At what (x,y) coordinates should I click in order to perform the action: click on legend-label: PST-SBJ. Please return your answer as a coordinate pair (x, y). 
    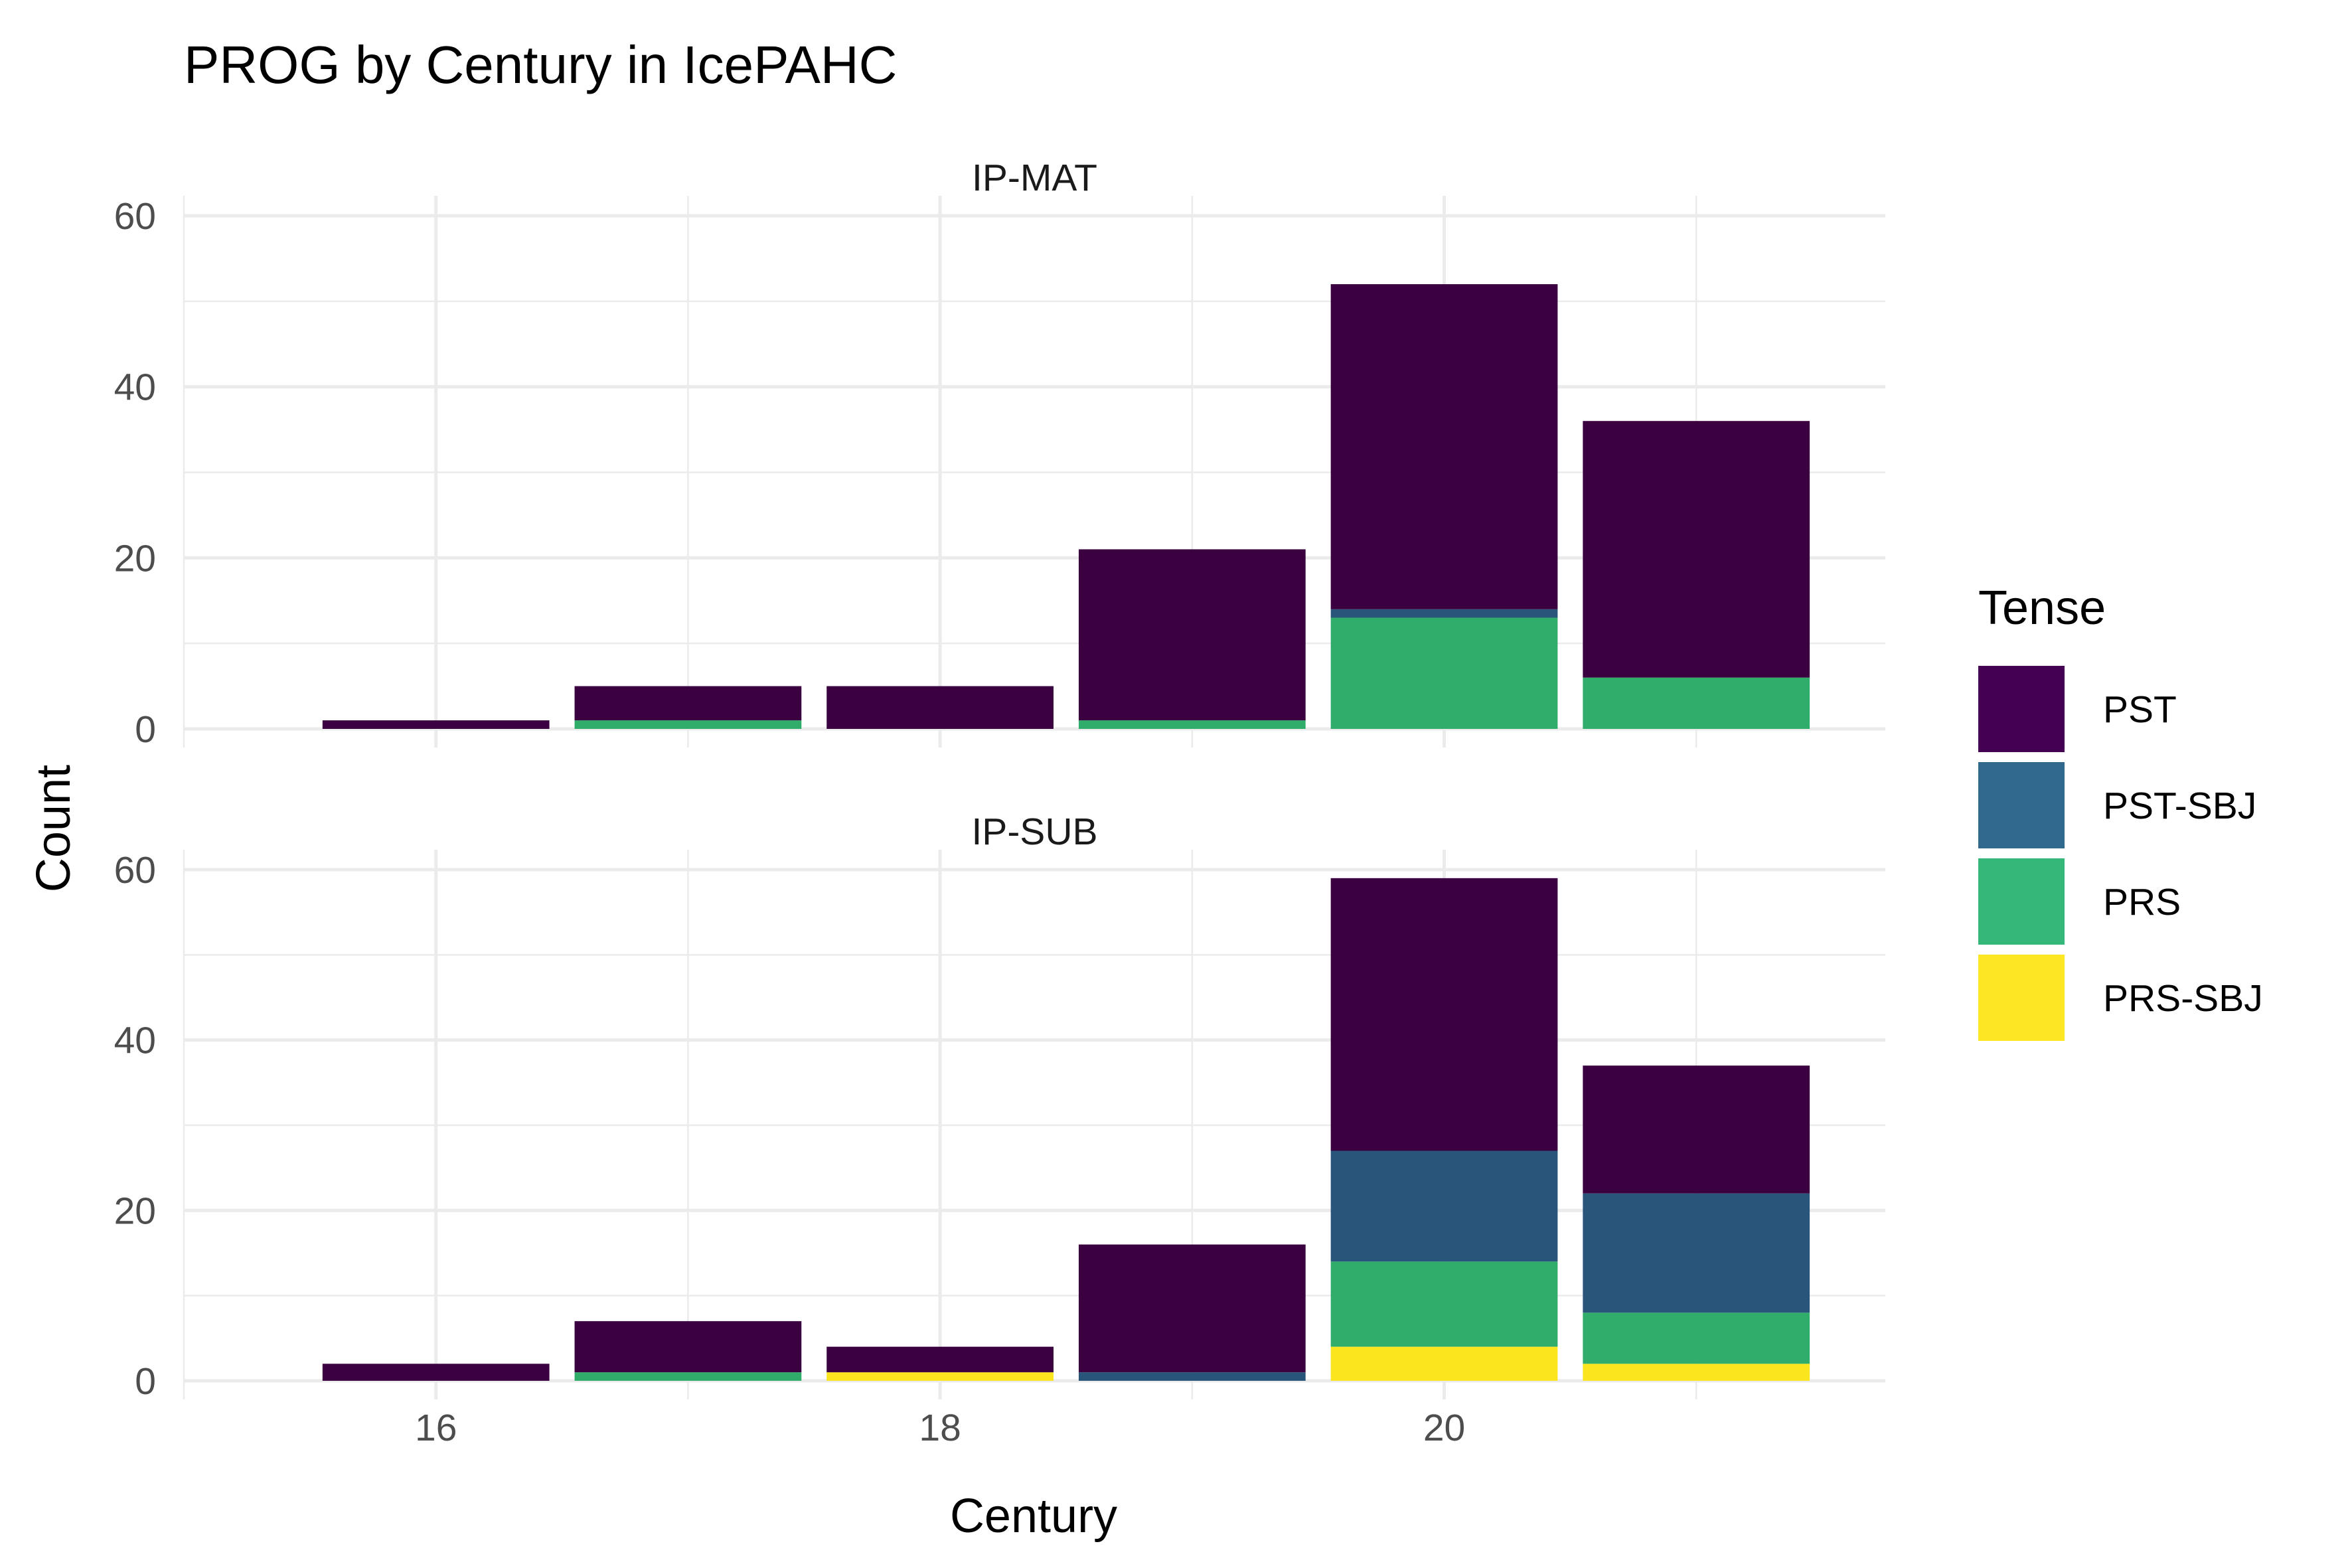
    Looking at the image, I should click on (2179, 806).